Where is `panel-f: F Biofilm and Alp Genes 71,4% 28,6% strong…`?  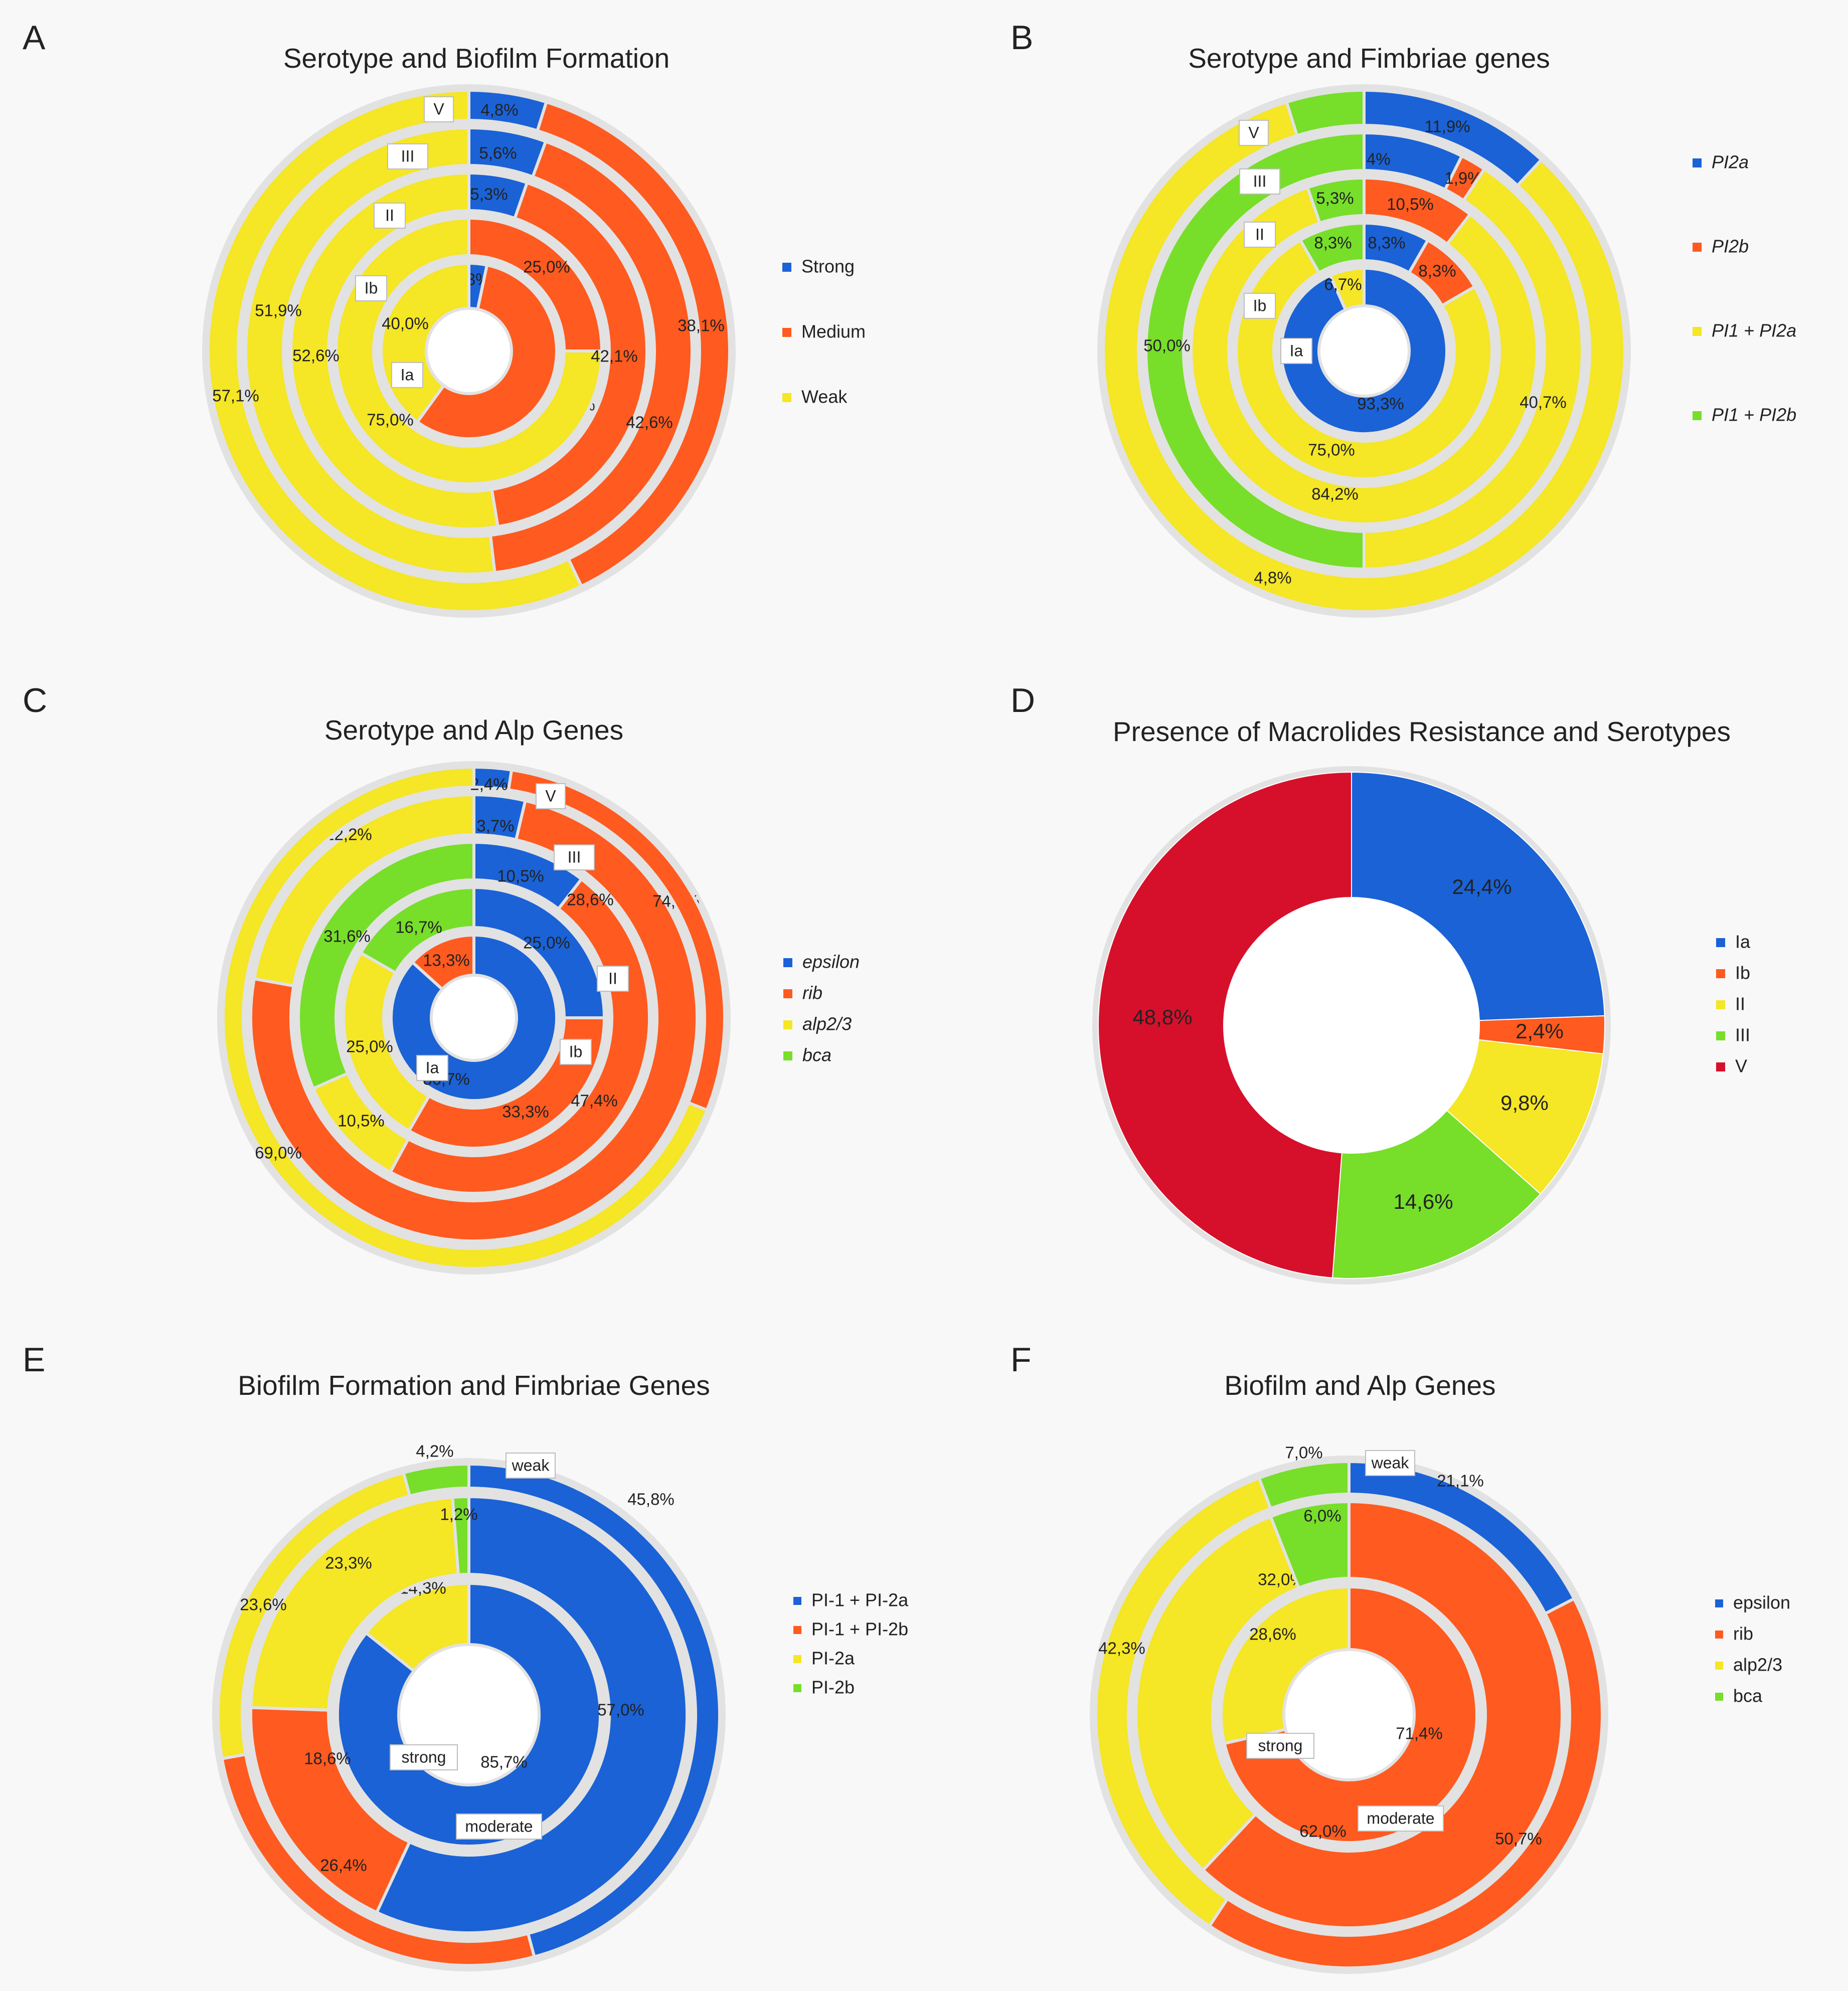
panel-f: F Biofilm and Alp Genes 71,4% 28,6% strong… is located at coordinates (1400, 1657).